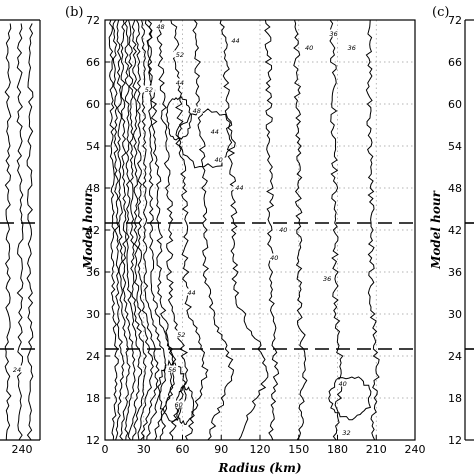 Image resolution: width=474 pixels, height=474 pixels. Describe the element at coordinates (298, 449) in the screenshot. I see `x-tick-label: 150` at that location.